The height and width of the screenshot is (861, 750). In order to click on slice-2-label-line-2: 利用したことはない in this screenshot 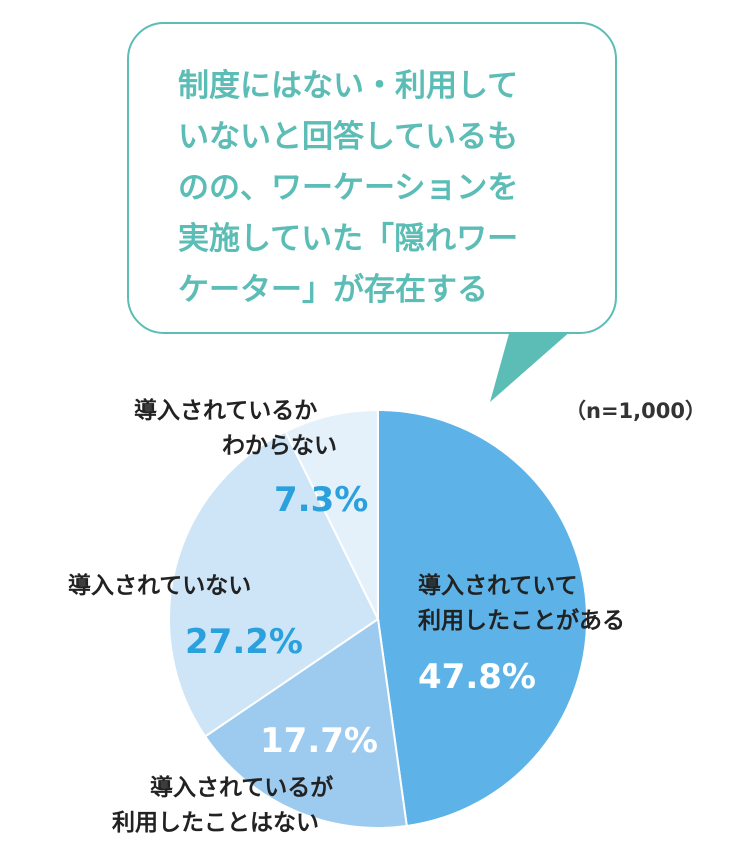, I will do `click(215, 823)`.